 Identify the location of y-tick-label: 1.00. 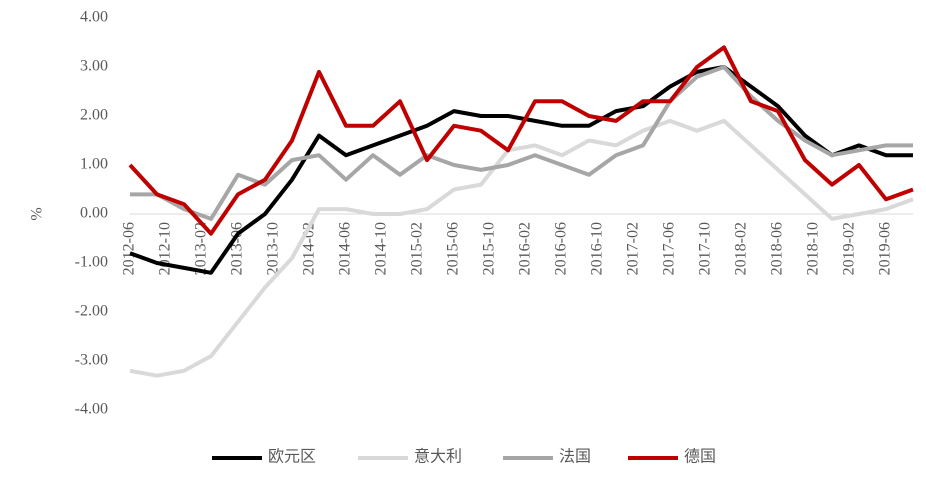
(94, 164).